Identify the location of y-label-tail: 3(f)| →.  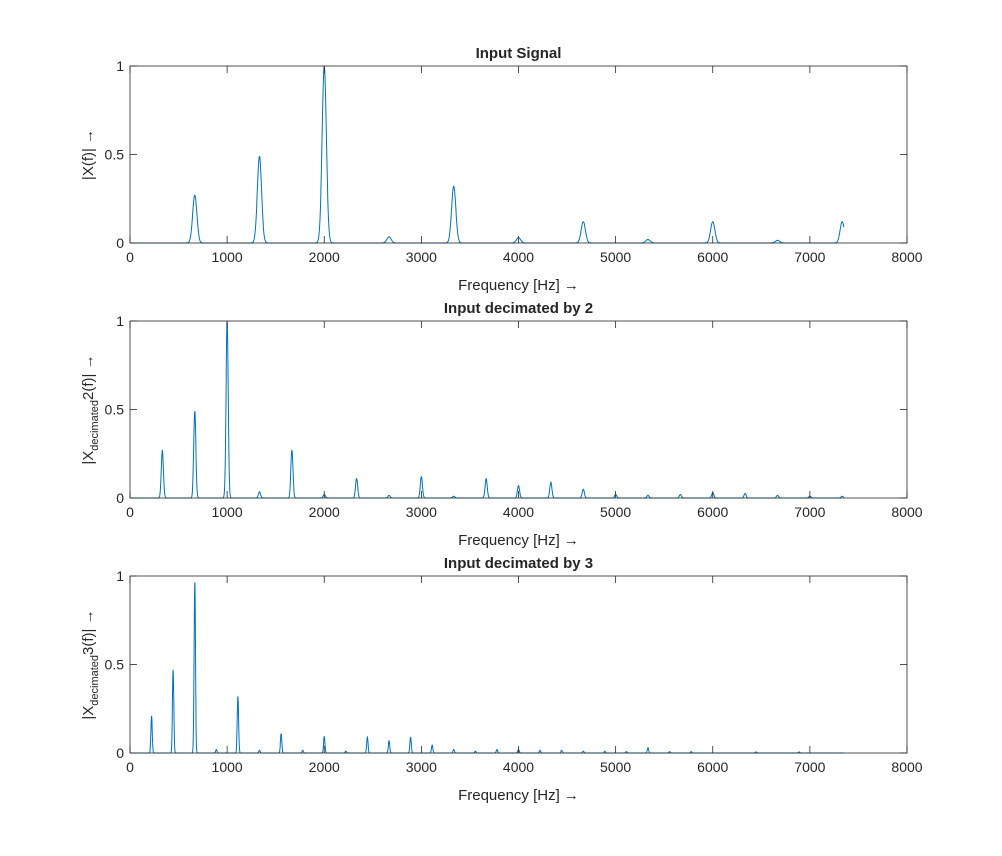
(88, 632).